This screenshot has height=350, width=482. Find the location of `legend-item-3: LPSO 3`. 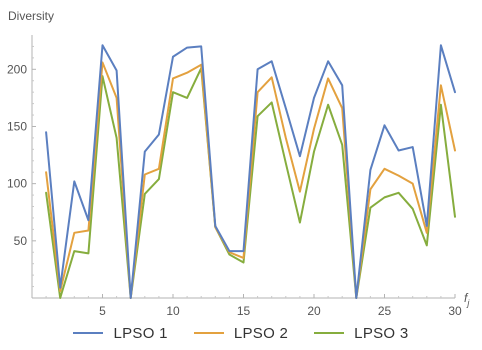

legend-item-3: LPSO 3 is located at coordinates (361, 333).